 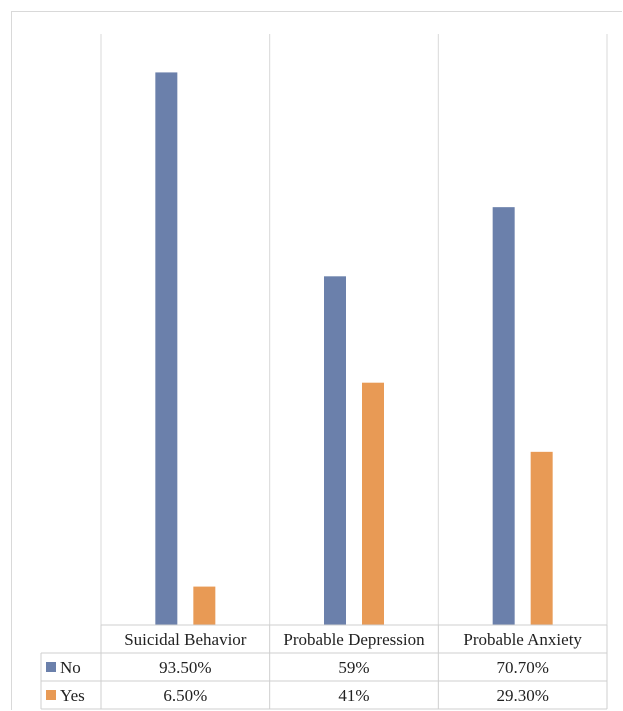 What do you see at coordinates (522, 695) in the screenshot?
I see `data-value: 29.30%` at bounding box center [522, 695].